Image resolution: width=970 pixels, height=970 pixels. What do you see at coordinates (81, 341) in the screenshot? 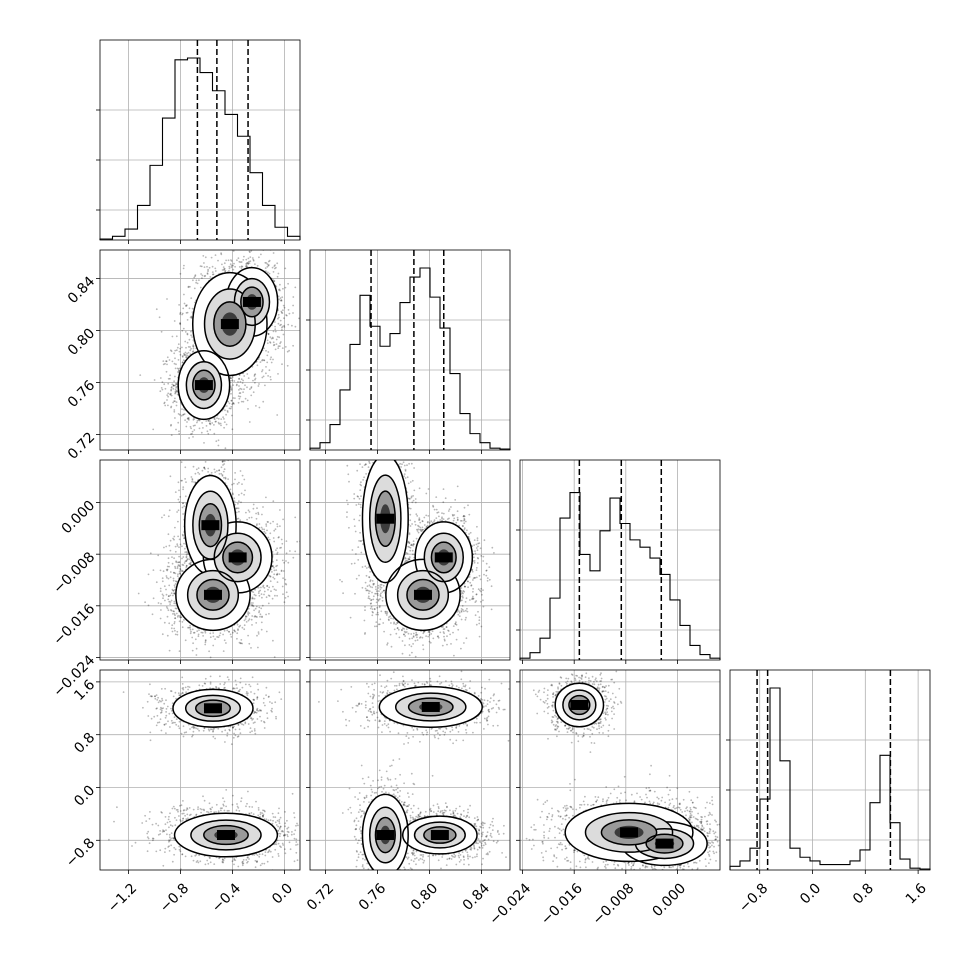
I see `y-tick-label: 0.80` at bounding box center [81, 341].